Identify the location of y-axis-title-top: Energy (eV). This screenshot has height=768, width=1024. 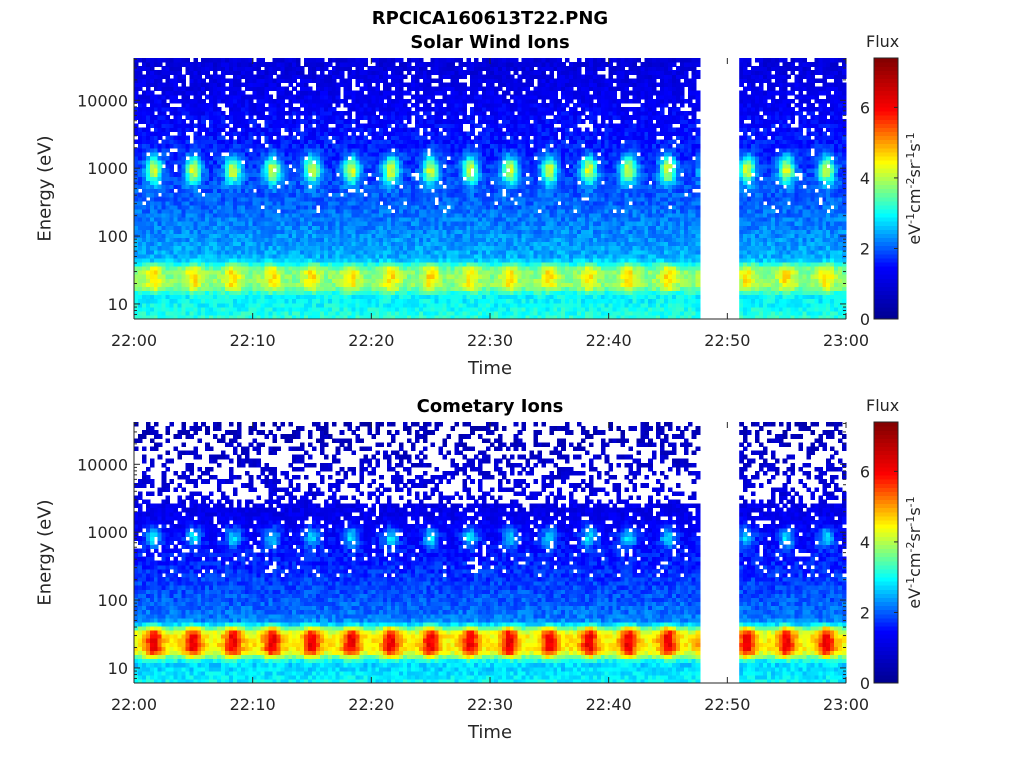
(45, 188).